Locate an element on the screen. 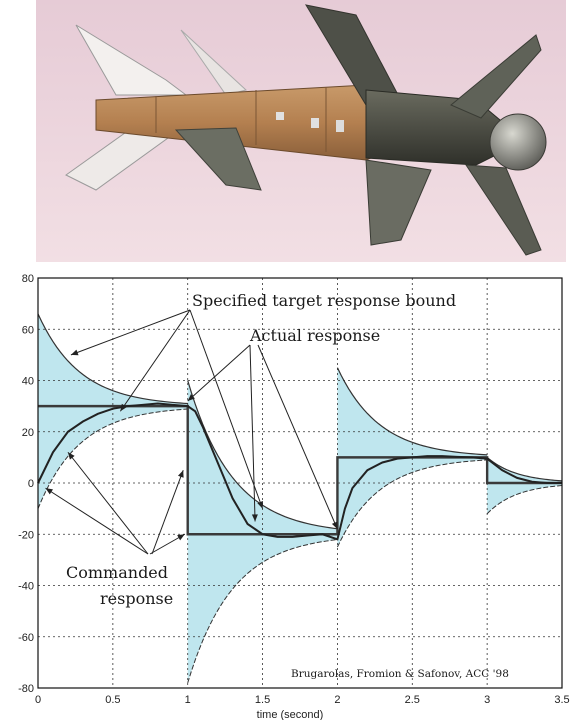 The height and width of the screenshot is (724, 573). citation-credit: Brugarolas, Fromion & Safonov, ACC '98 is located at coordinates (400, 674).